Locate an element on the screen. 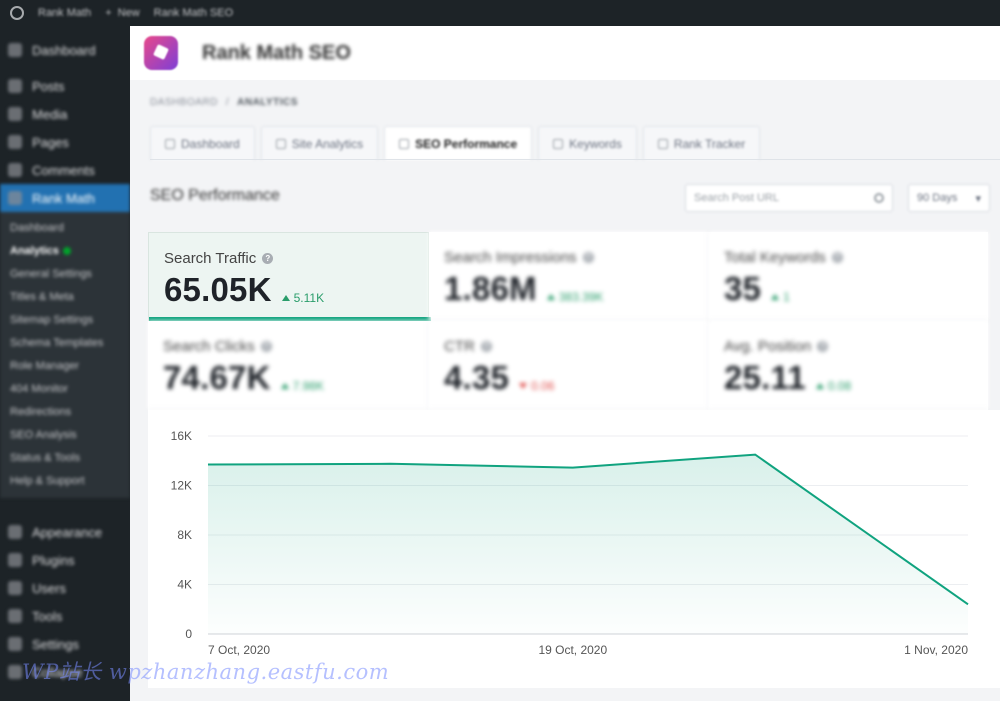 This screenshot has width=1000, height=701. stat-value: 1.86M is located at coordinates (490, 288).